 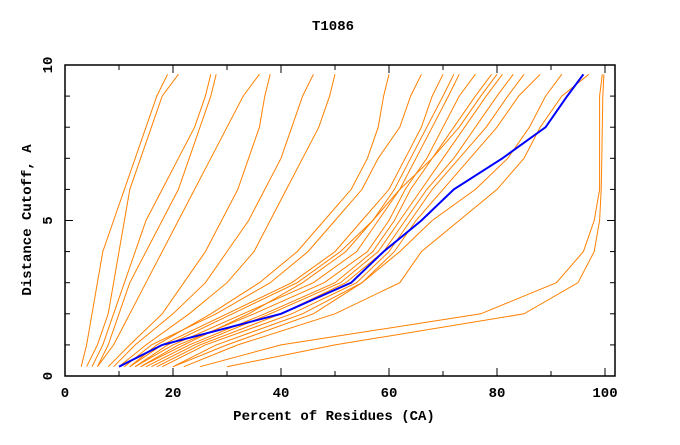 What do you see at coordinates (173, 394) in the screenshot?
I see `x-tick-label: 20` at bounding box center [173, 394].